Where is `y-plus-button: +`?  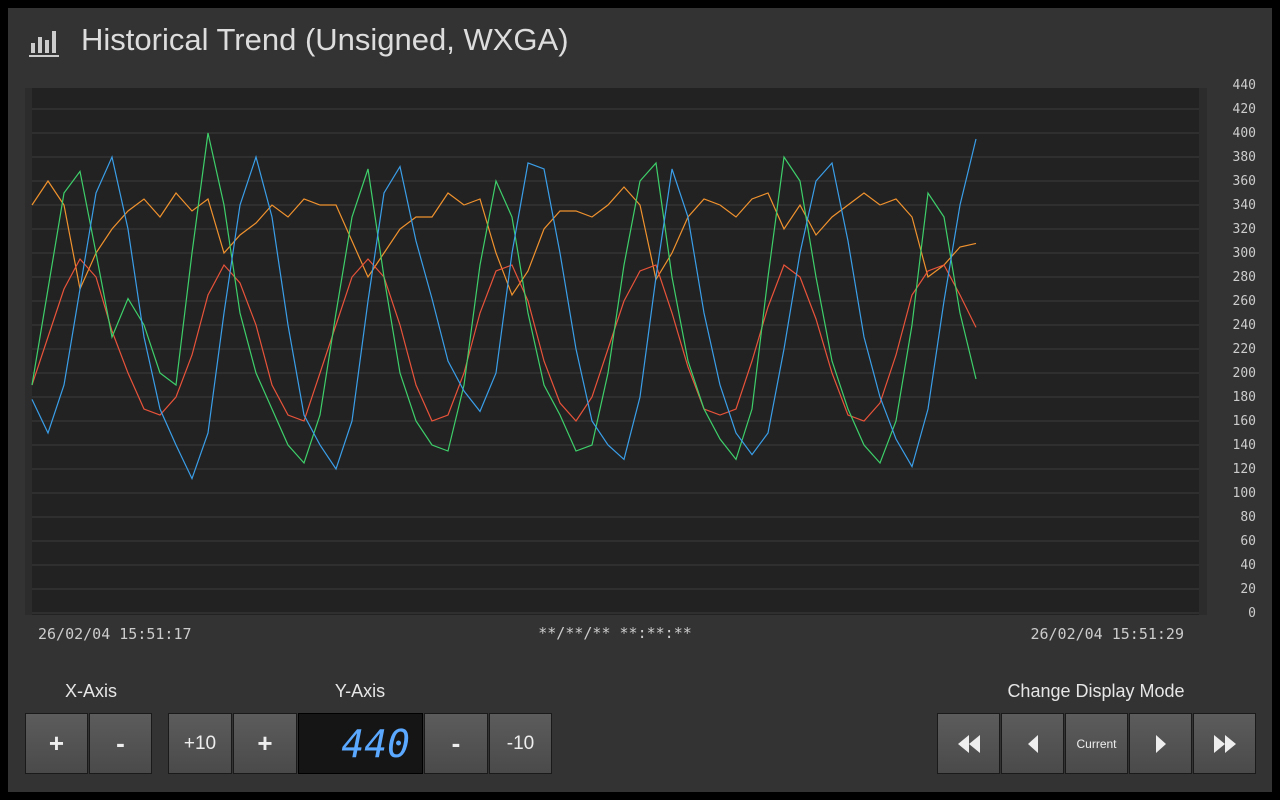
y-plus-button: + is located at coordinates (265, 743).